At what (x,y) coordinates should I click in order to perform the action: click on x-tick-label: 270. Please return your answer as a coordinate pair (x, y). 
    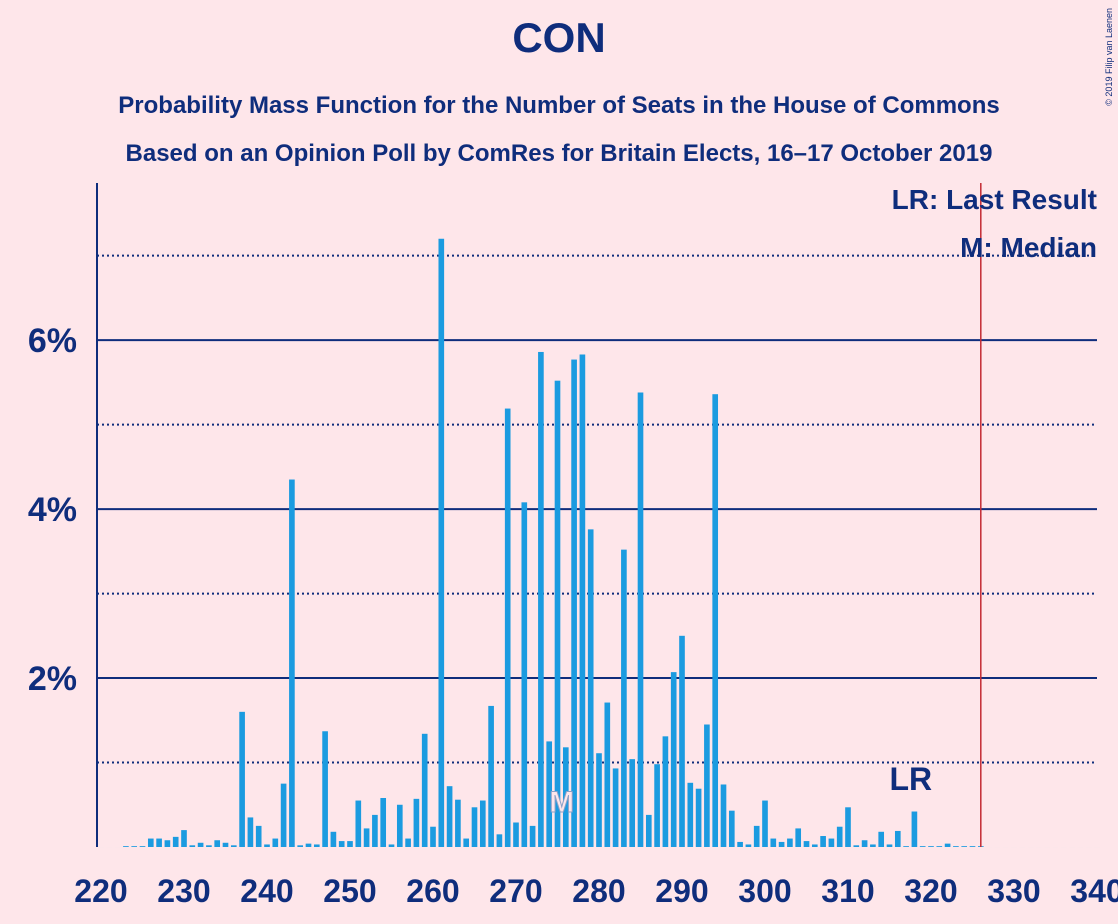
    Looking at the image, I should click on (515, 891).